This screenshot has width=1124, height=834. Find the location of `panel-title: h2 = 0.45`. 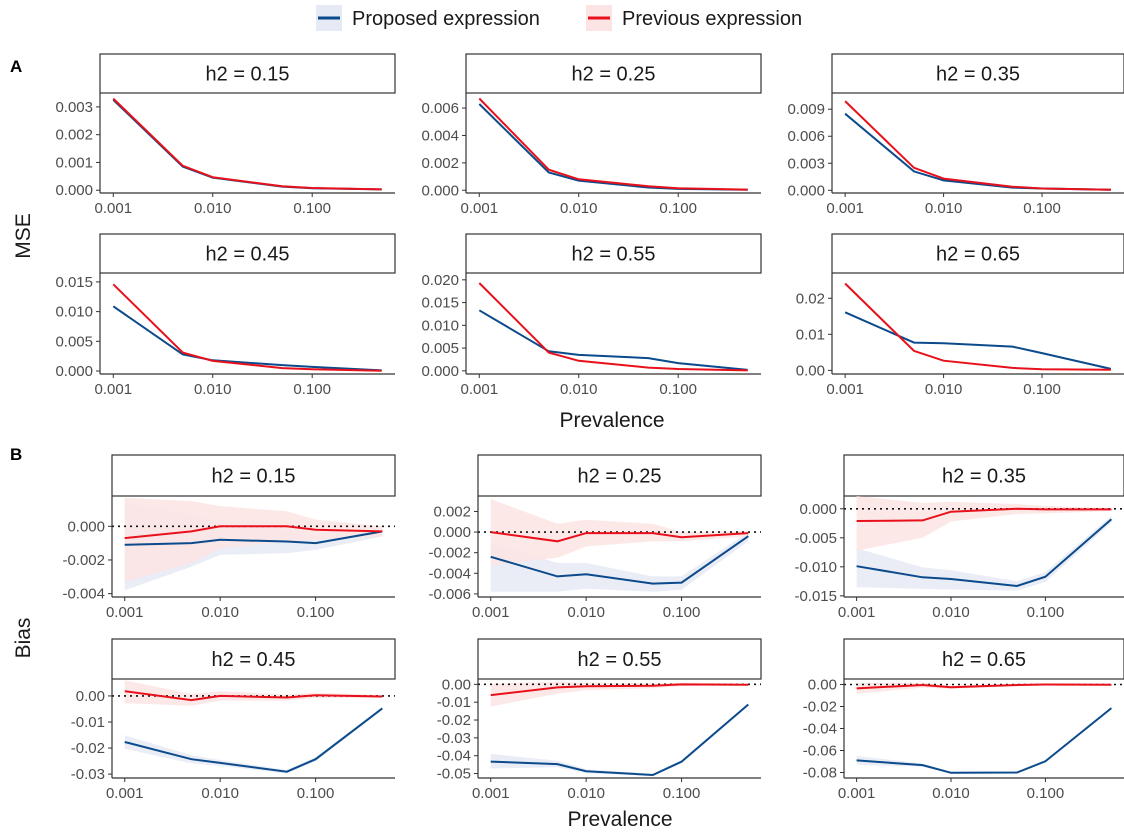

panel-title: h2 = 0.45 is located at coordinates (254, 660).